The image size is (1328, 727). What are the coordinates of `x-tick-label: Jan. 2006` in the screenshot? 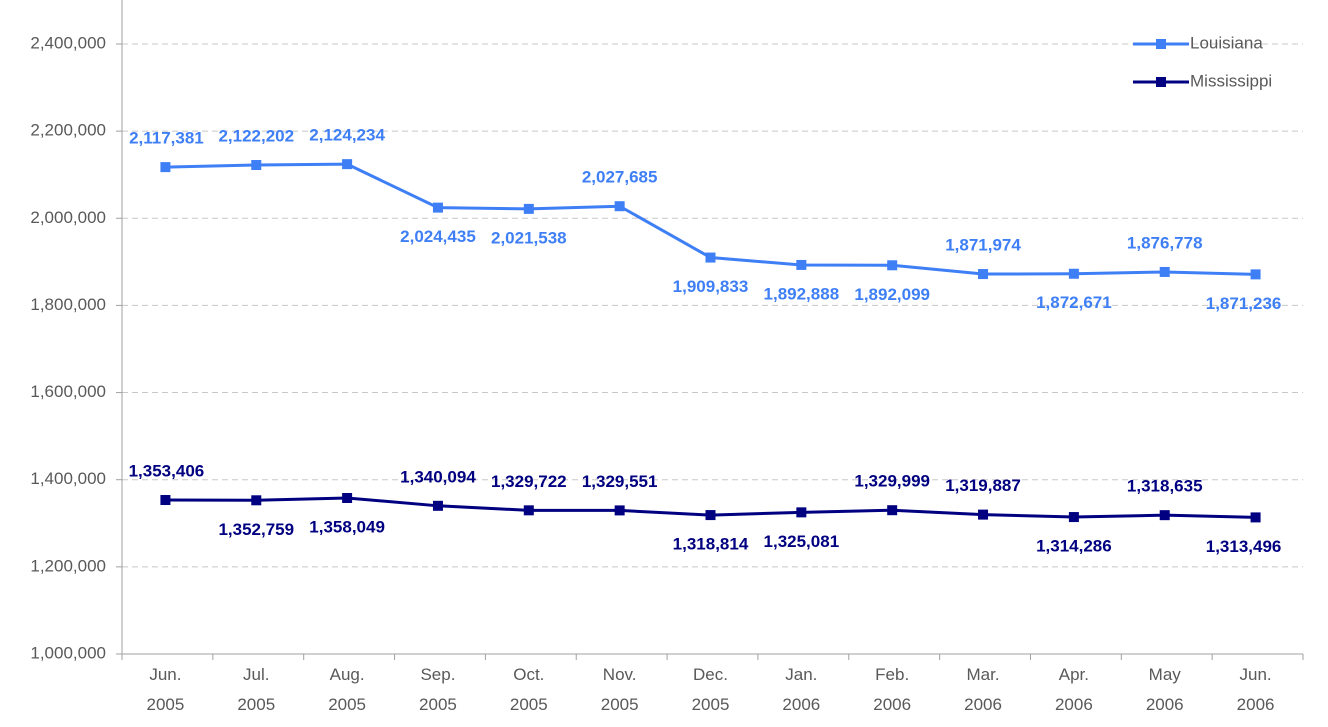 It's located at (801, 689).